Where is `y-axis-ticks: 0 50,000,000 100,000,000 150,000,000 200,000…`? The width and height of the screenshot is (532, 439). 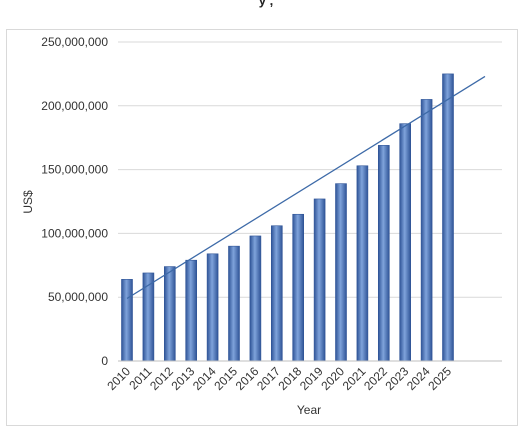 y-axis-ticks: 0 50,000,000 100,000,000 150,000,000 200,000… is located at coordinates (74, 201).